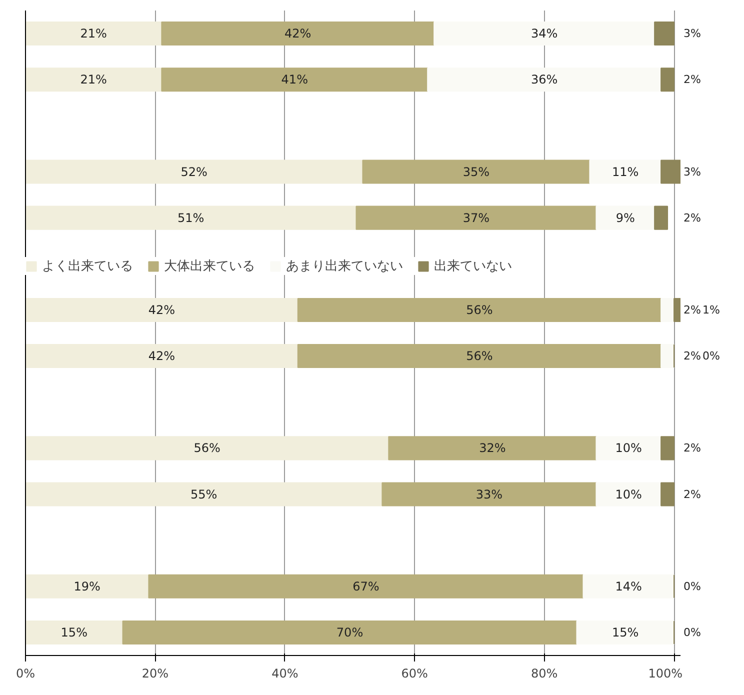  Describe the element at coordinates (544, 673) in the screenshot. I see `x-tick-label: 80%` at that location.